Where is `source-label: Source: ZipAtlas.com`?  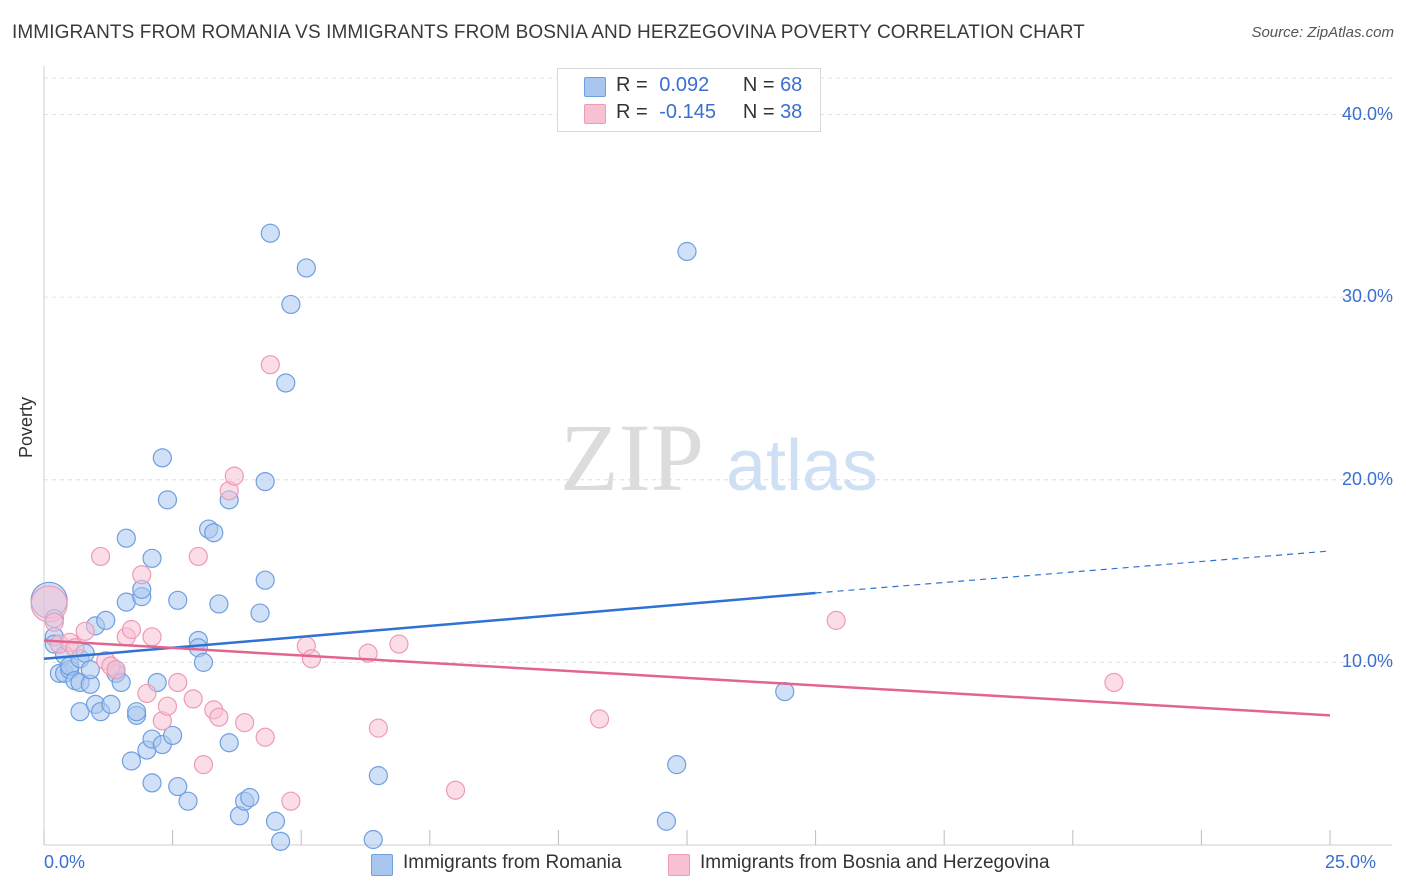
source-label: Source: ZipAtlas.com is located at coordinates (1322, 32).